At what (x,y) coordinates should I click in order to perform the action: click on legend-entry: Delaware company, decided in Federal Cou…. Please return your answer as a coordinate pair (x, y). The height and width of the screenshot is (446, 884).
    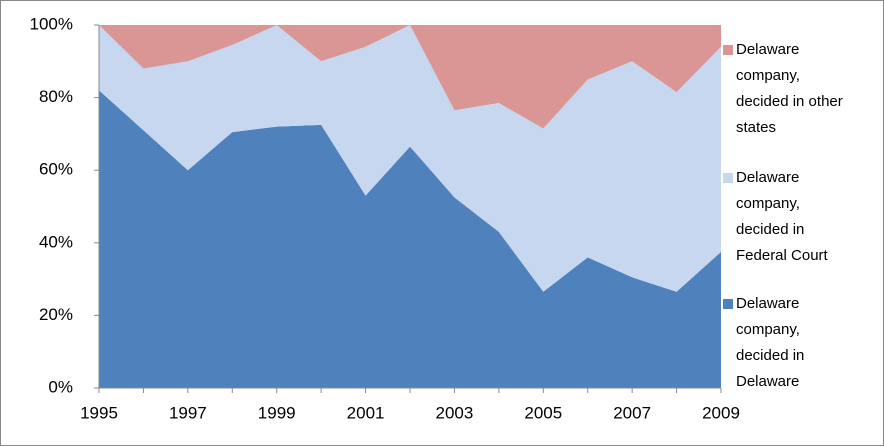
    Looking at the image, I should click on (802, 217).